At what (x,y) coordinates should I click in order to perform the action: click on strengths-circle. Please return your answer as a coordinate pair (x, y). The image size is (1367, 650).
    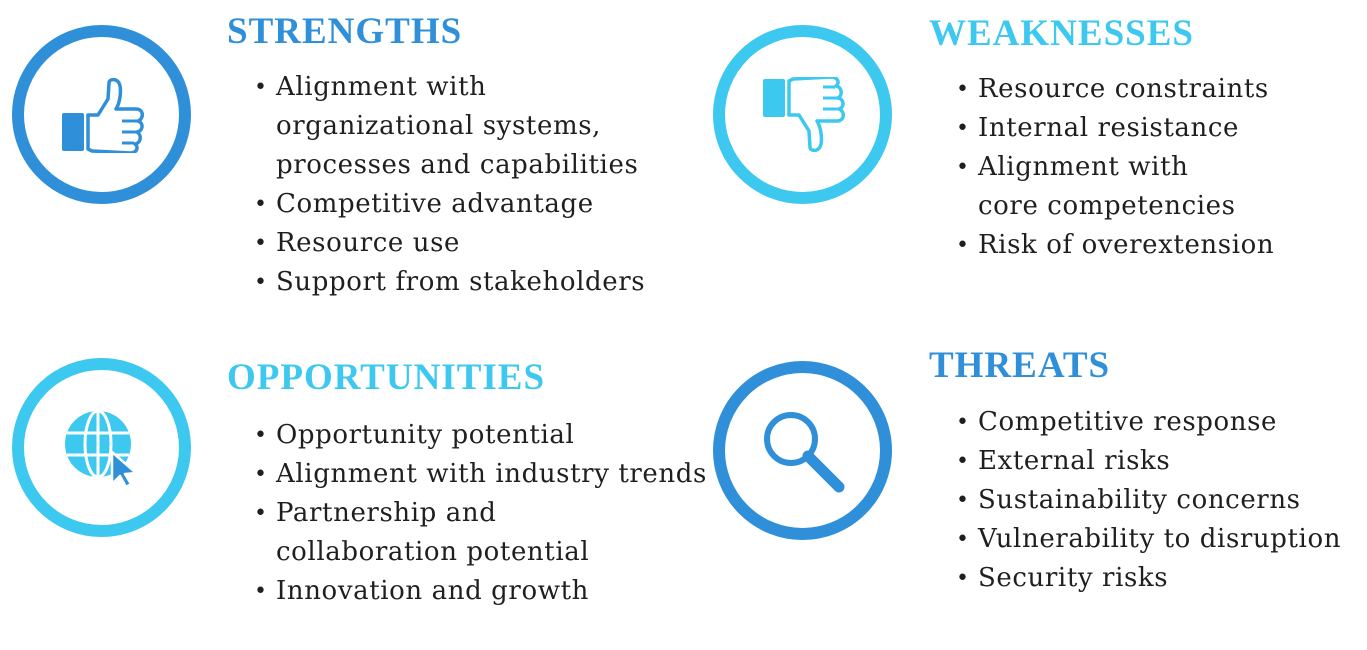
    Looking at the image, I should click on (101, 114).